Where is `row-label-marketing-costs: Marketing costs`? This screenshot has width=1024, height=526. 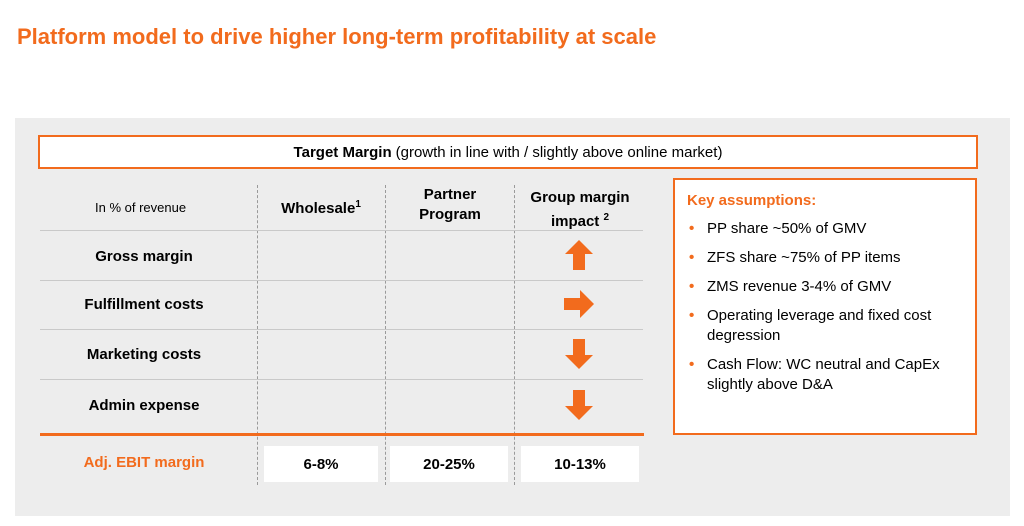 row-label-marketing-costs: Marketing costs is located at coordinates (144, 354).